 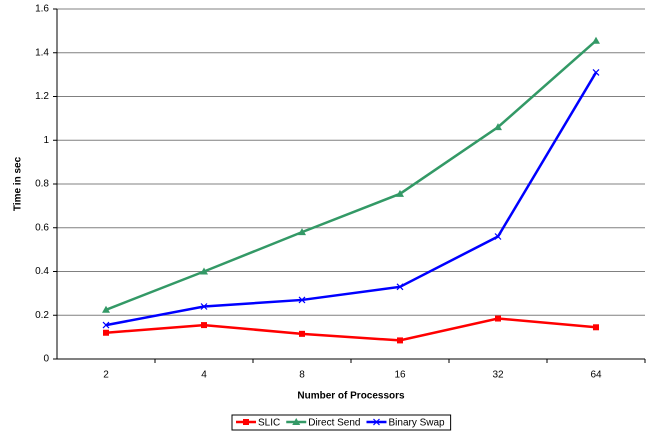 What do you see at coordinates (42, 9) in the screenshot?
I see `y-tick-label: 1.6` at bounding box center [42, 9].